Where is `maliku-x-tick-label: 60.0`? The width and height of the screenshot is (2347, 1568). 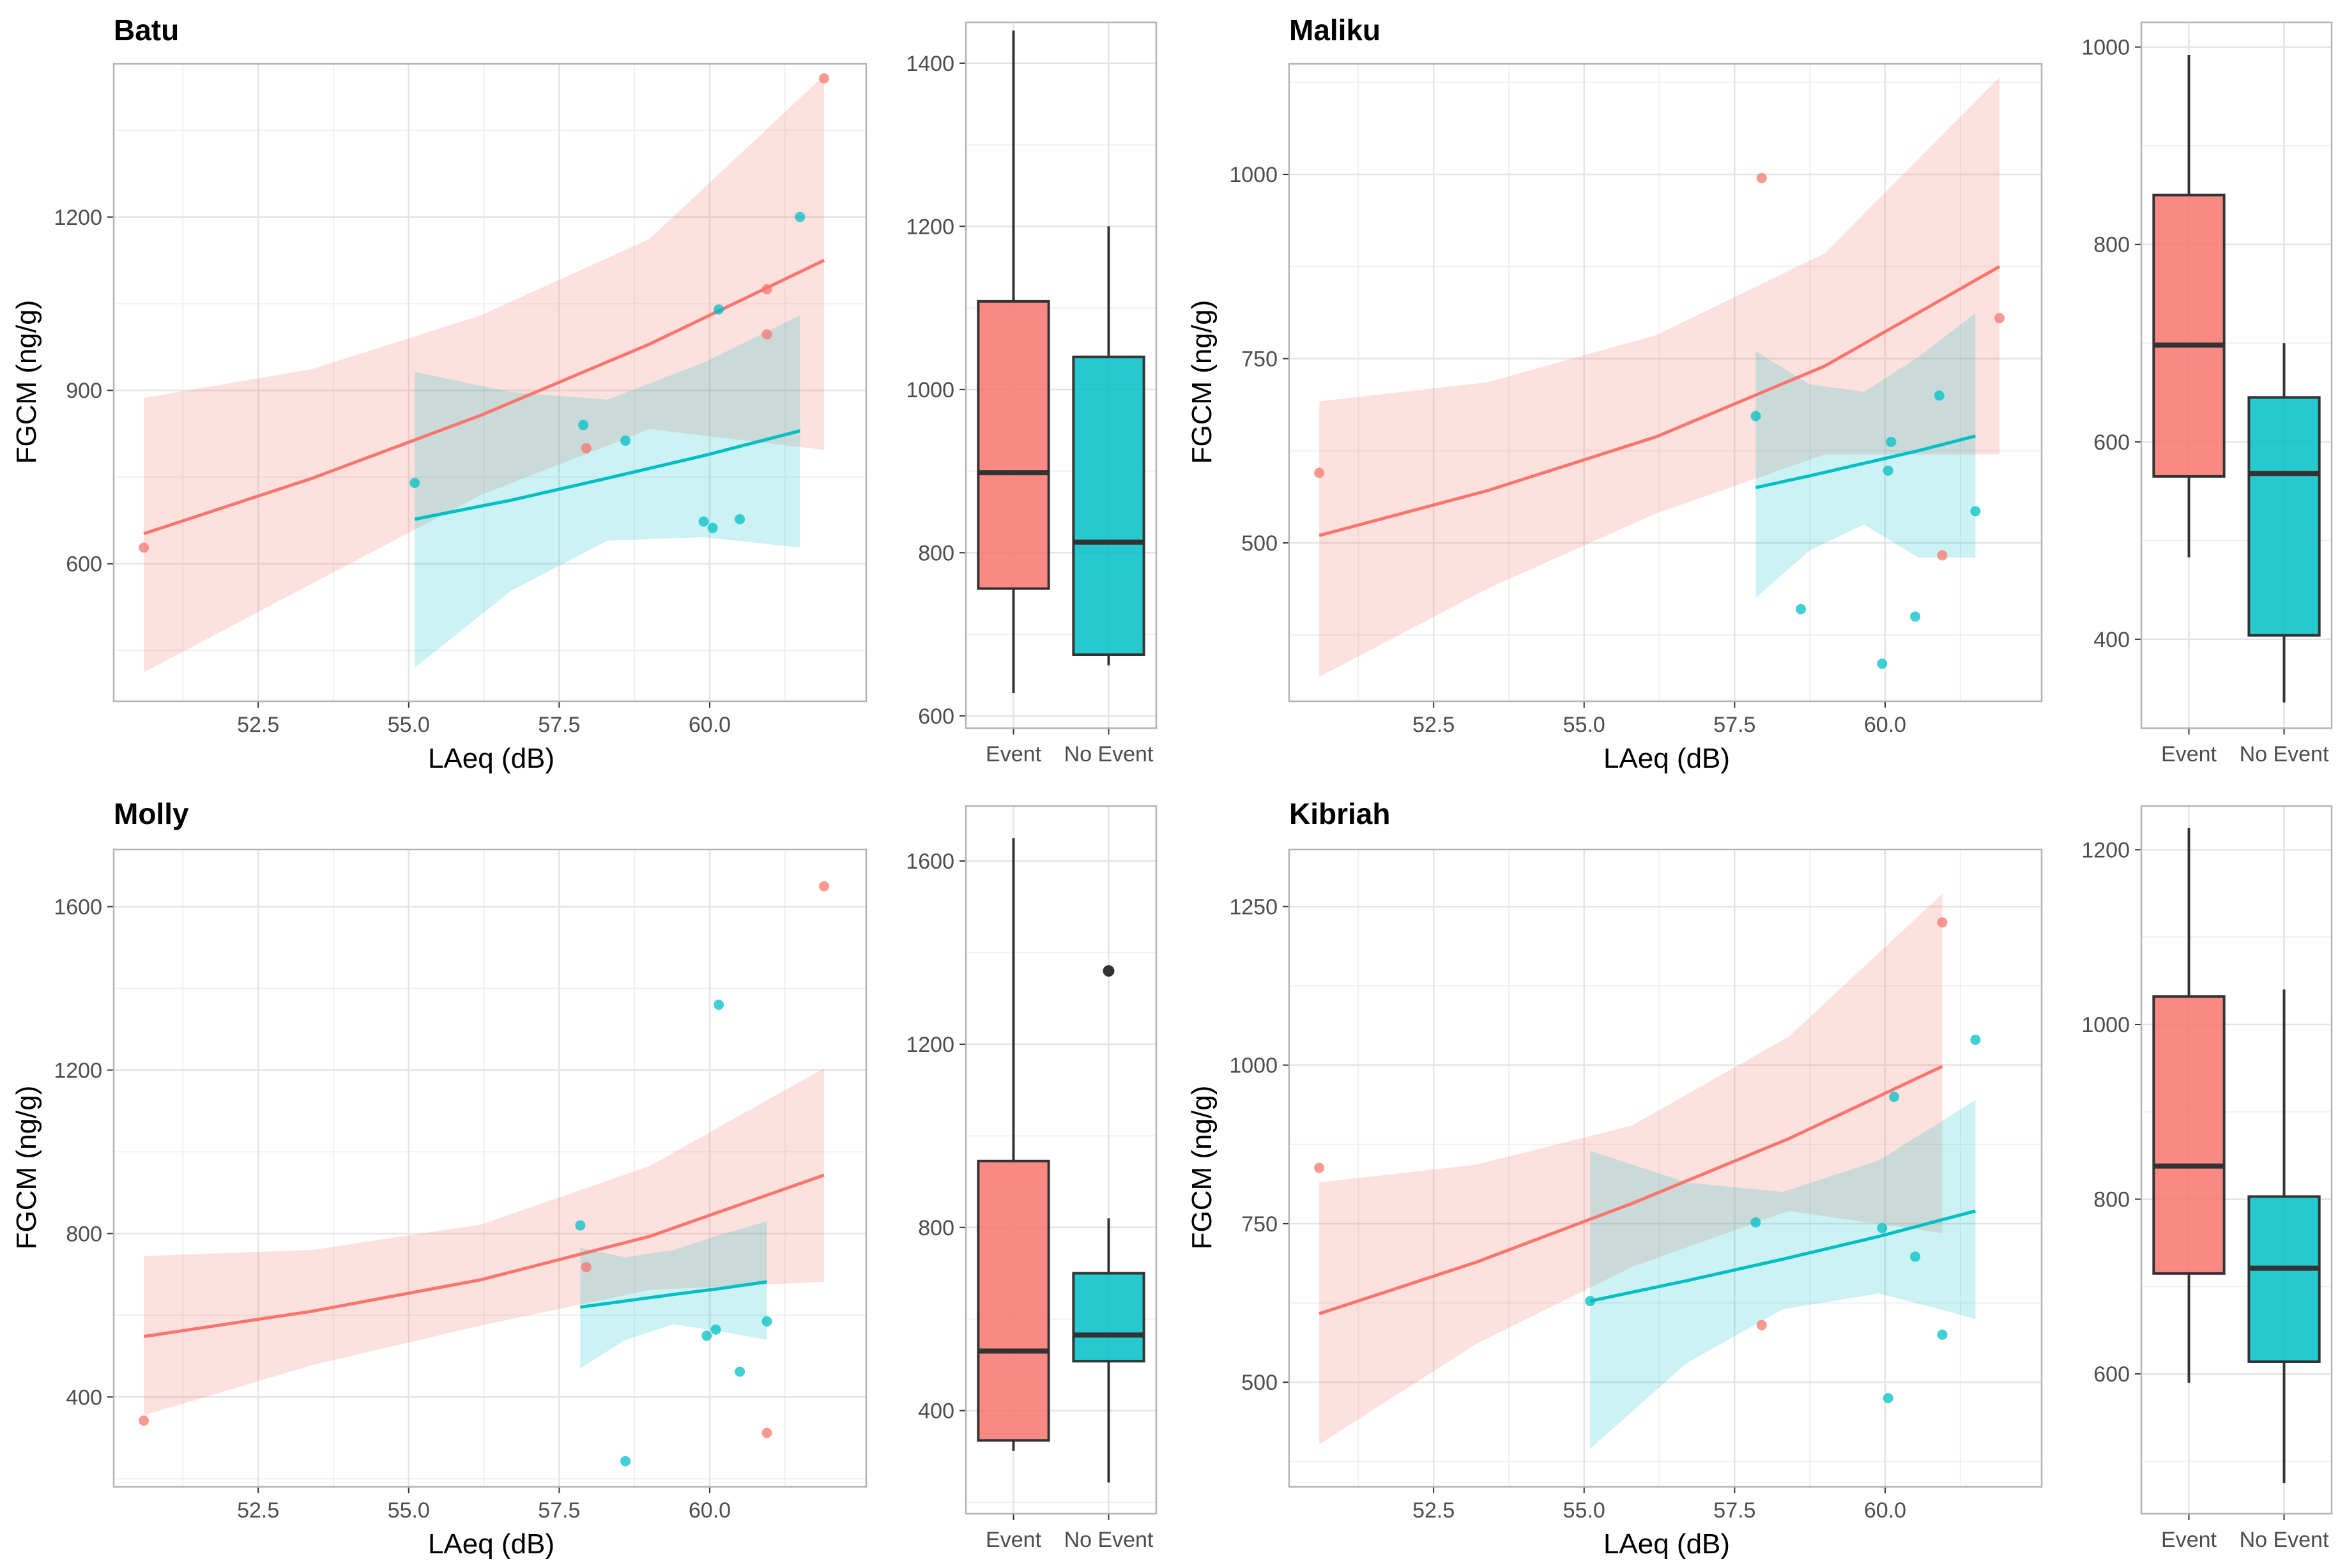 maliku-x-tick-label: 60.0 is located at coordinates (1885, 725).